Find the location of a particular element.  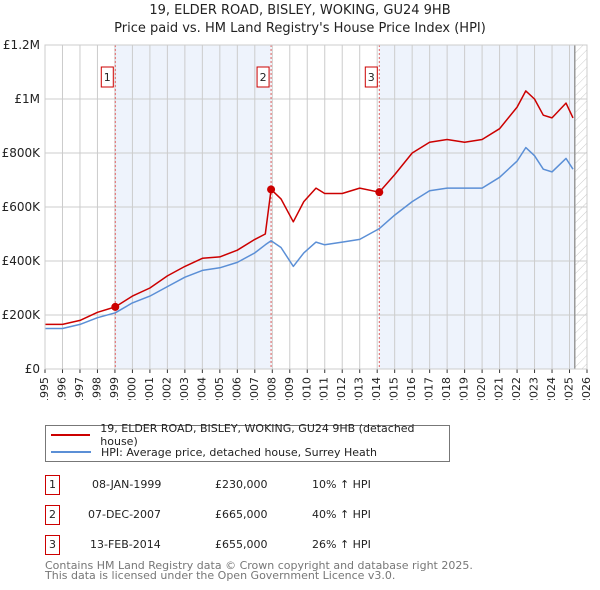

y-tick-label: £1M is located at coordinates (27, 99).